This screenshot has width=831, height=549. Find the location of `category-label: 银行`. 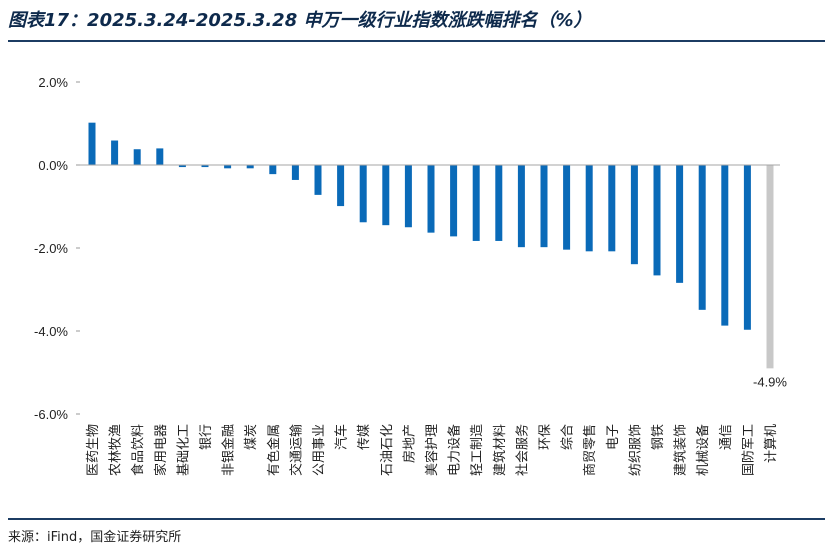

category-label: 银行 is located at coordinates (206, 437).